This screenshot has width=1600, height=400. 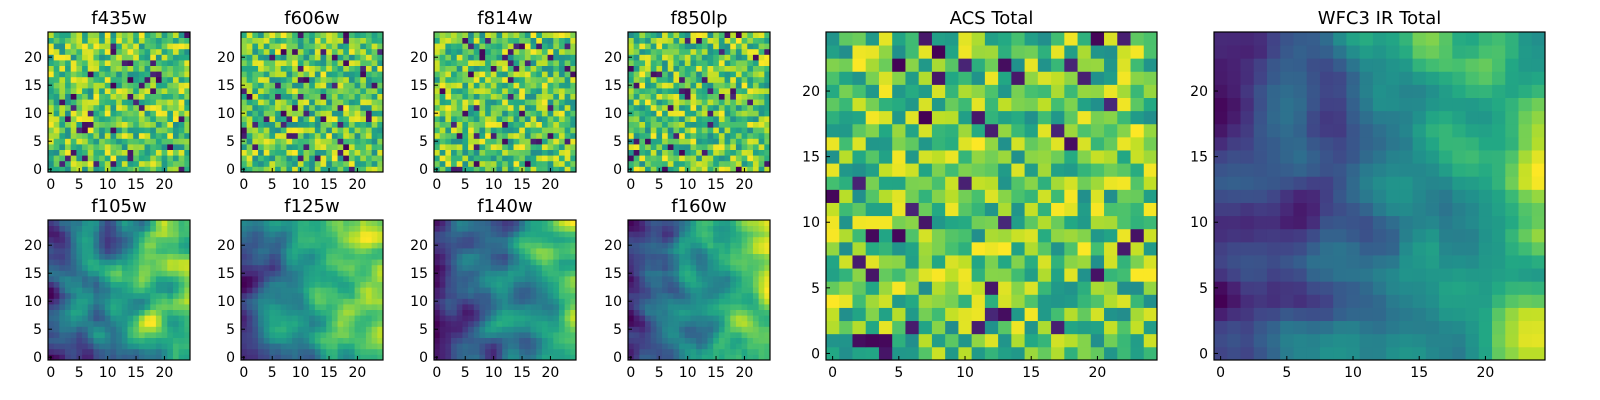 I want to click on y-tick-label: 20, so click(x=33, y=58).